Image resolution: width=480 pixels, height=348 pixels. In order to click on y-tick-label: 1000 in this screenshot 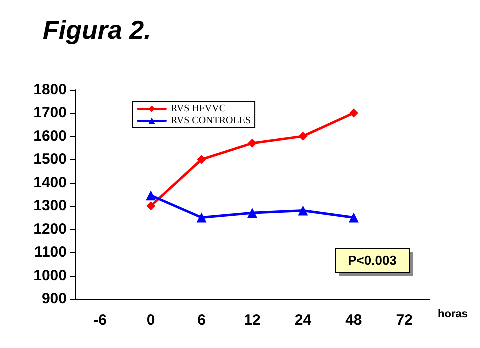, I will do `click(50, 275)`.